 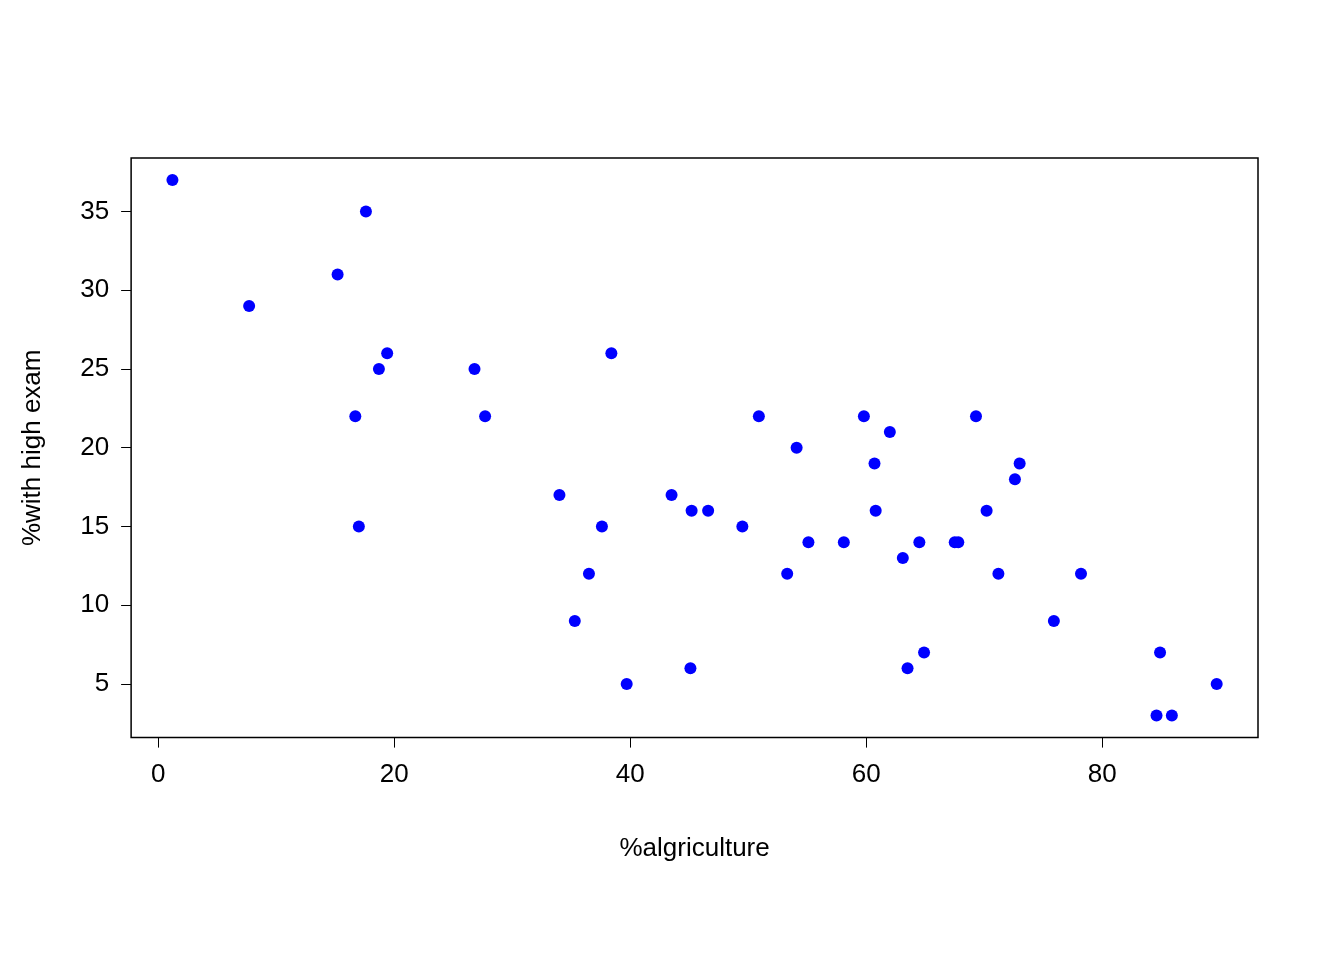 What do you see at coordinates (866, 773) in the screenshot?
I see `x-tick-label: 60` at bounding box center [866, 773].